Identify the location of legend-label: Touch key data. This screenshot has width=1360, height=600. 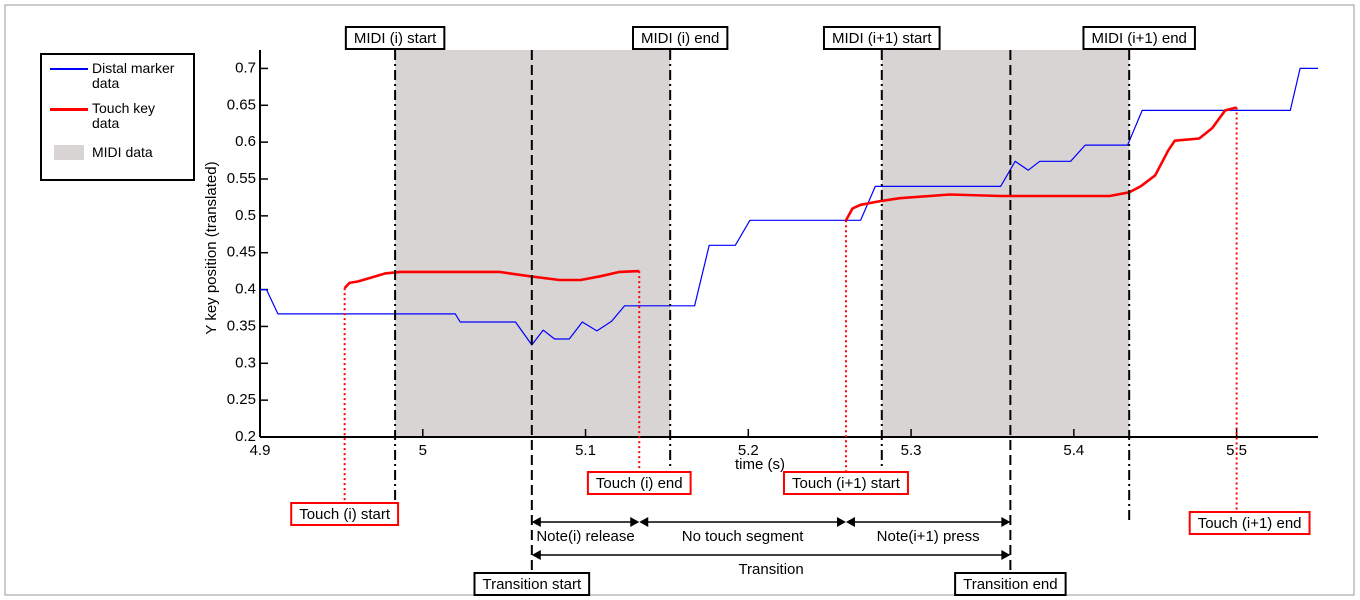
(124, 115).